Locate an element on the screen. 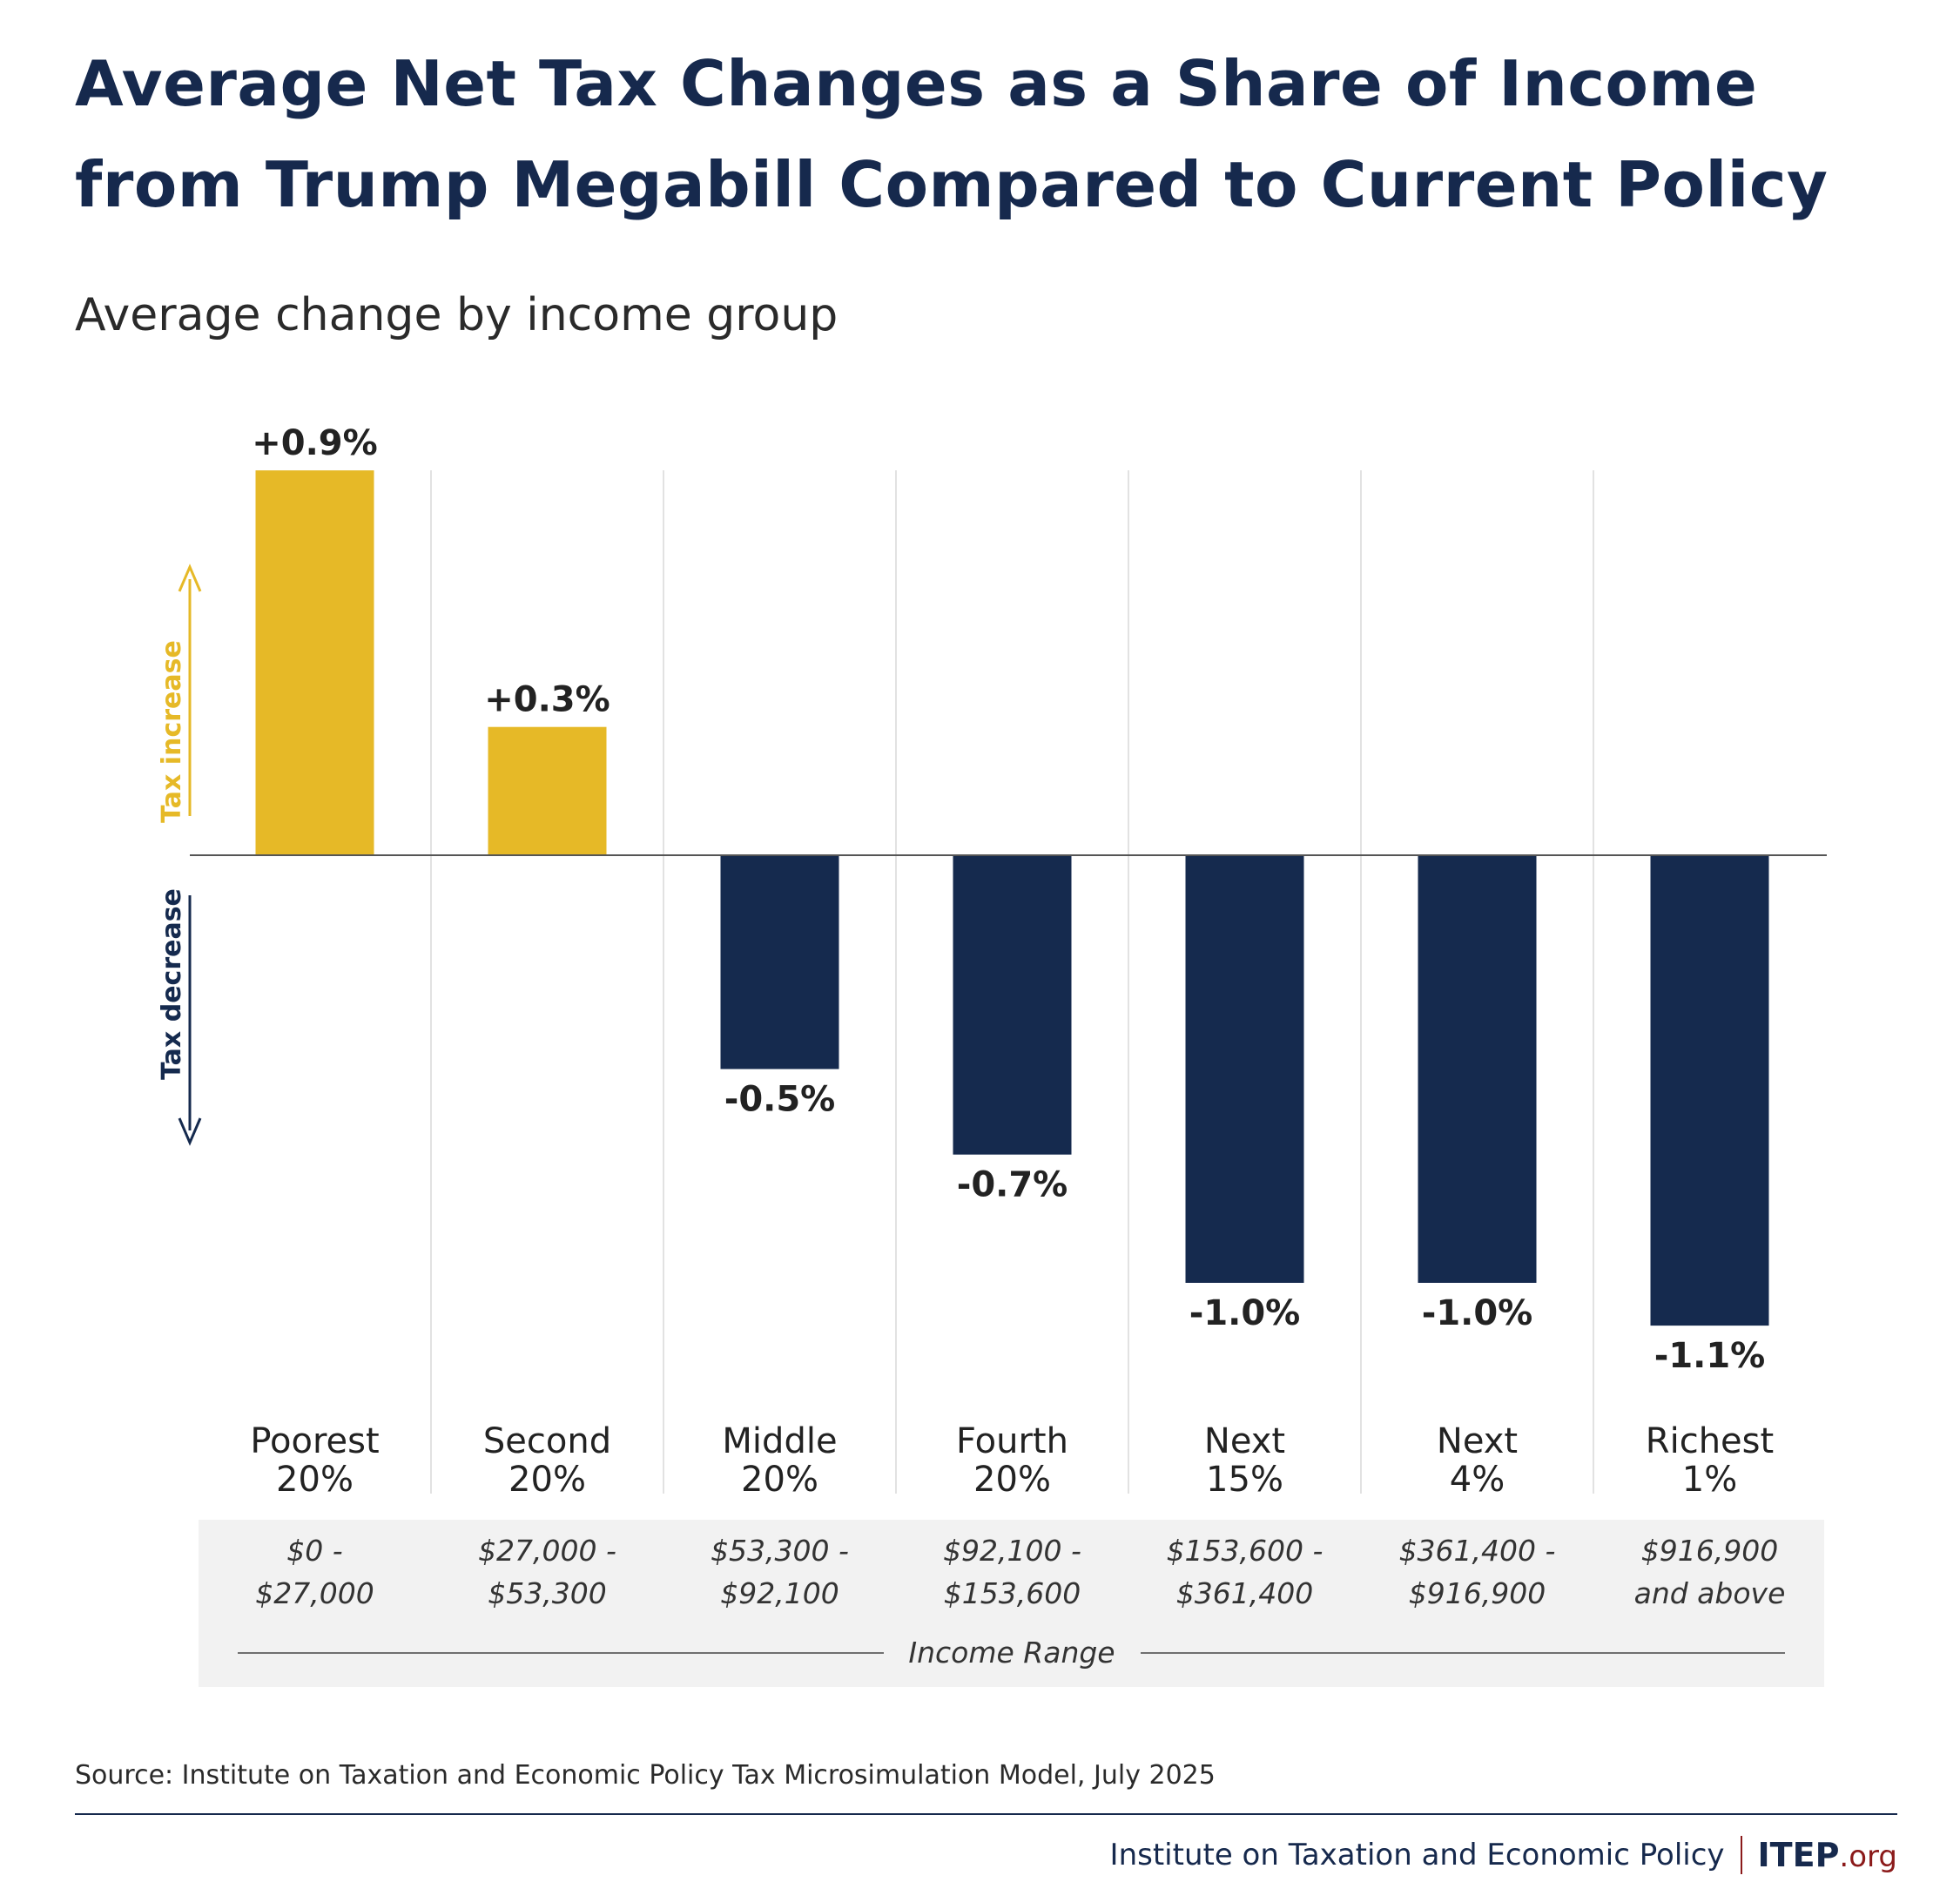 Image resolution: width=1960 pixels, height=1889 pixels. category-label: Richest is located at coordinates (1710, 1441).